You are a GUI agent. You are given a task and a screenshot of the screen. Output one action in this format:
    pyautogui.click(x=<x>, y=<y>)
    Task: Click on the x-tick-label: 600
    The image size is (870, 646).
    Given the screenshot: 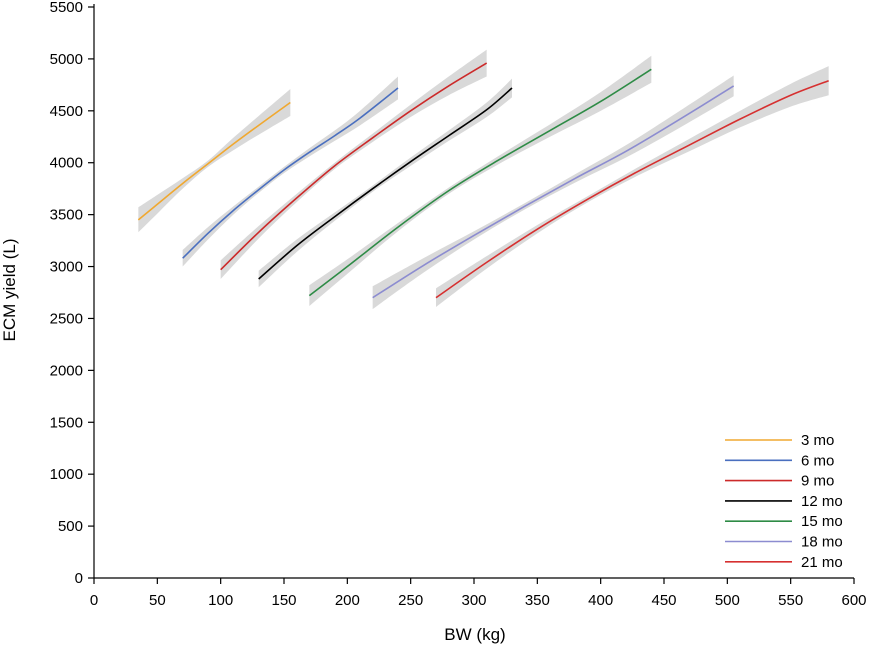 What is the action you would take?
    pyautogui.click(x=853, y=600)
    